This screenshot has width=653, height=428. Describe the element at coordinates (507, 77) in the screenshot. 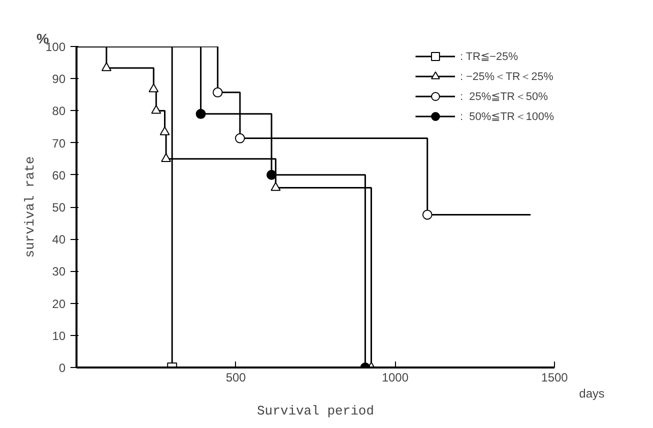

I see `legend-label: : −25%＜TR＜25%` at that location.